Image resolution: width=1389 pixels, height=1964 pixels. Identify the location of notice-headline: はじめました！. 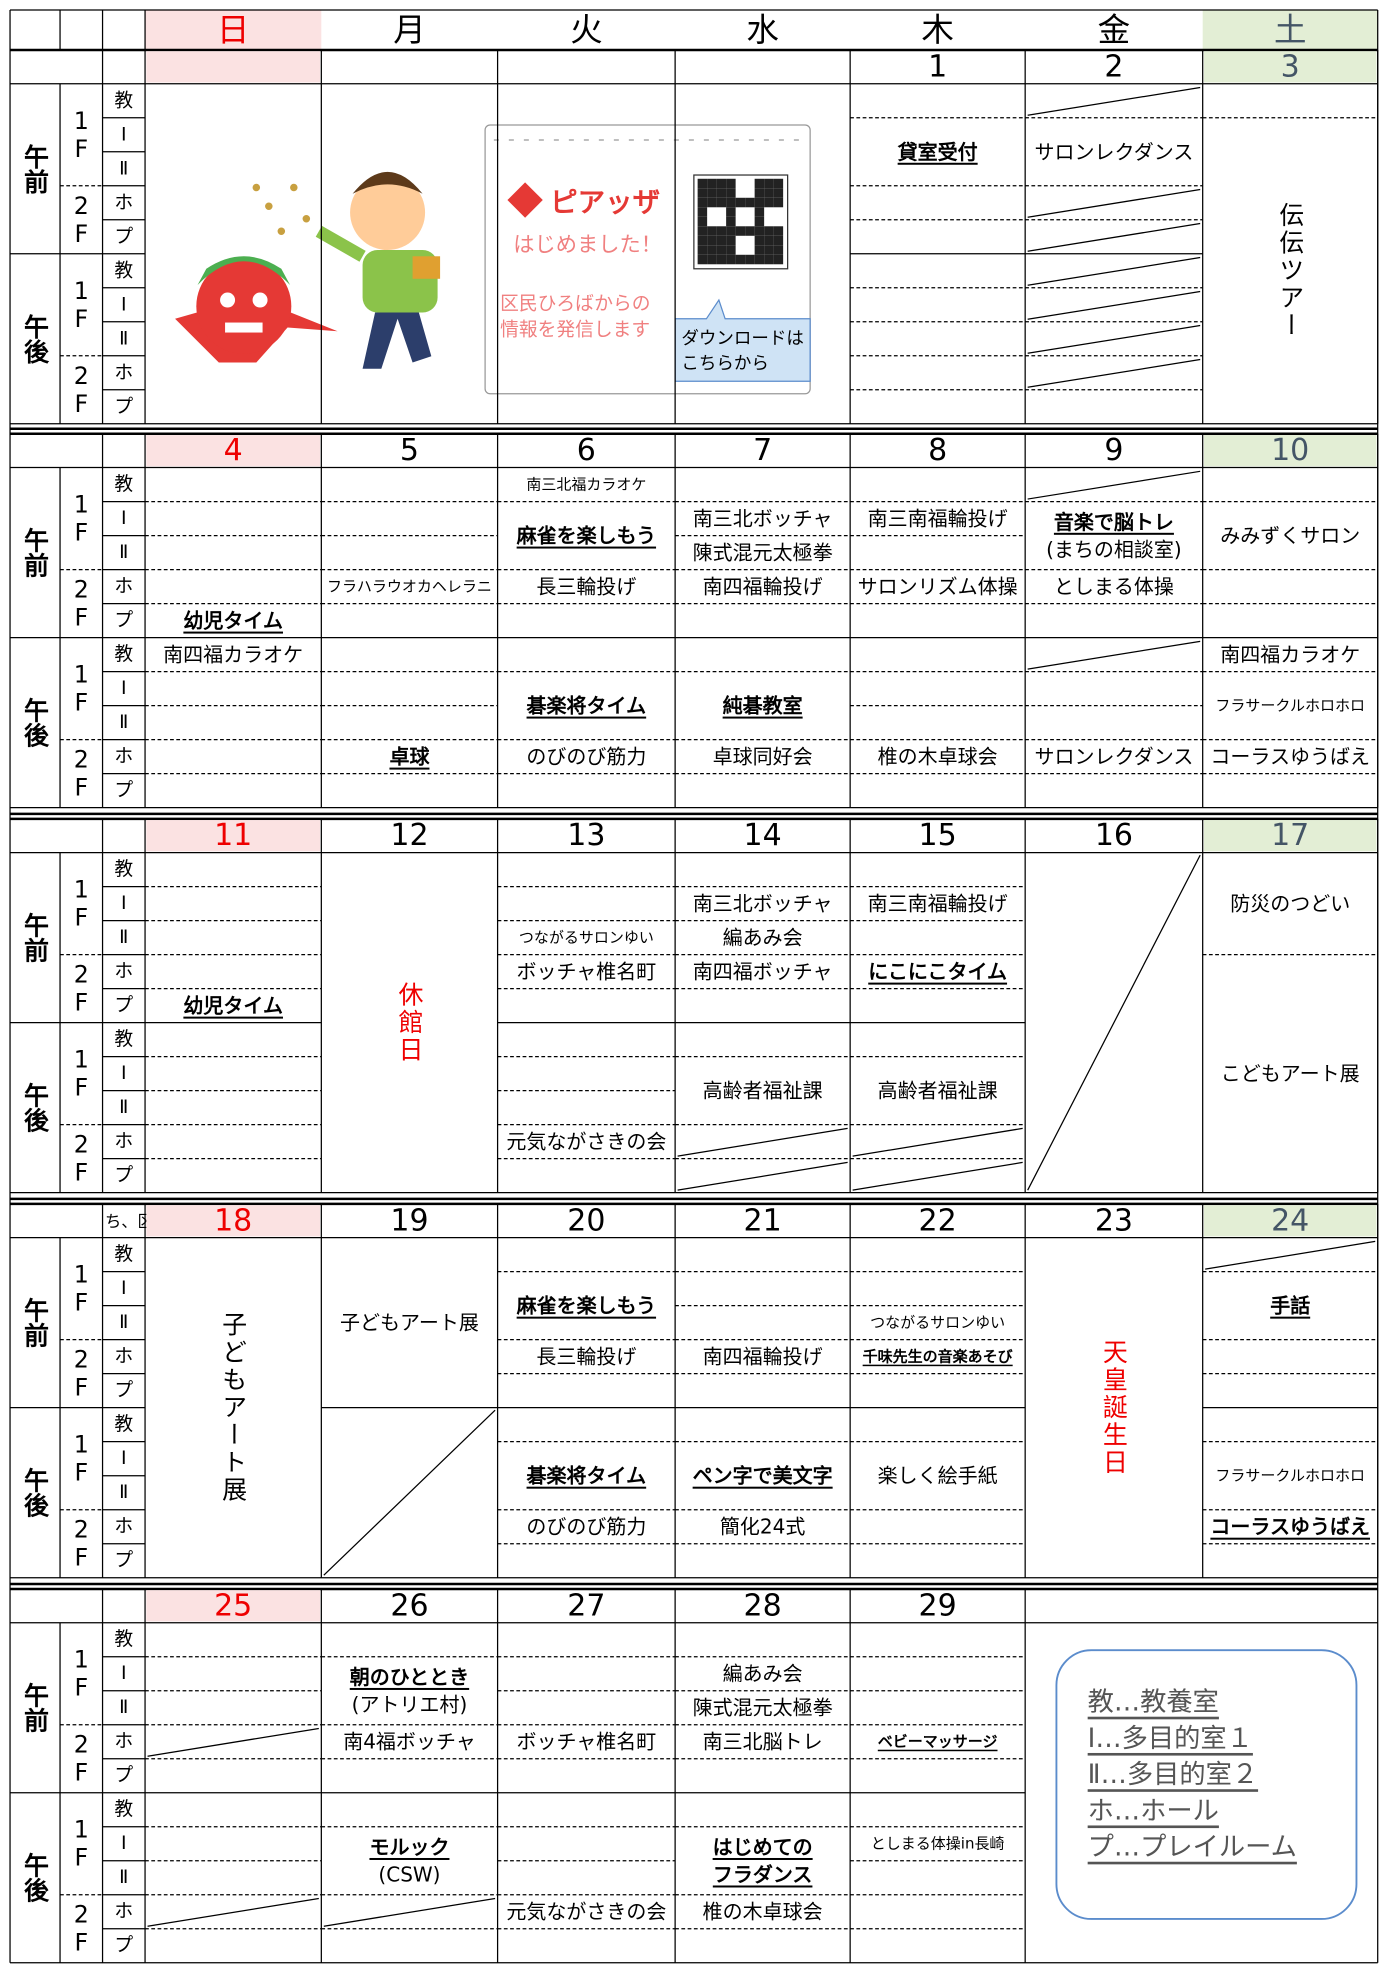
(587, 245).